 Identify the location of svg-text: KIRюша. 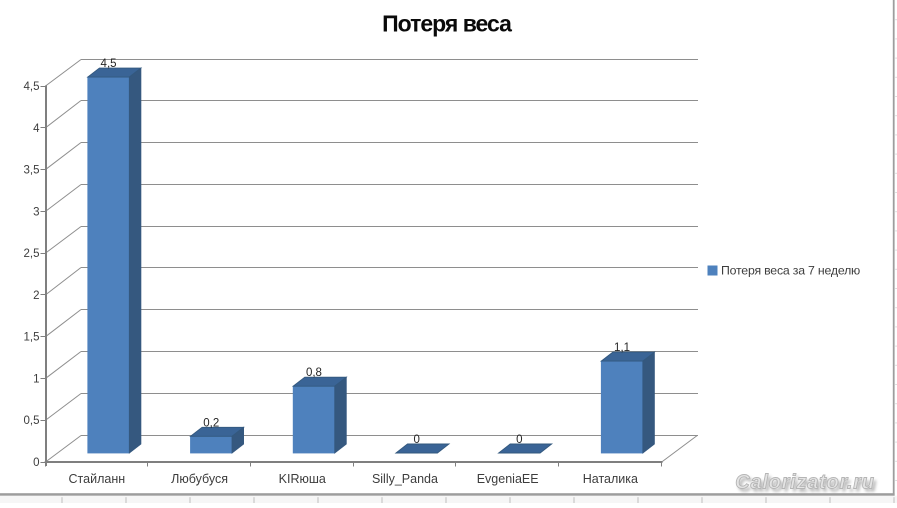
(302, 479).